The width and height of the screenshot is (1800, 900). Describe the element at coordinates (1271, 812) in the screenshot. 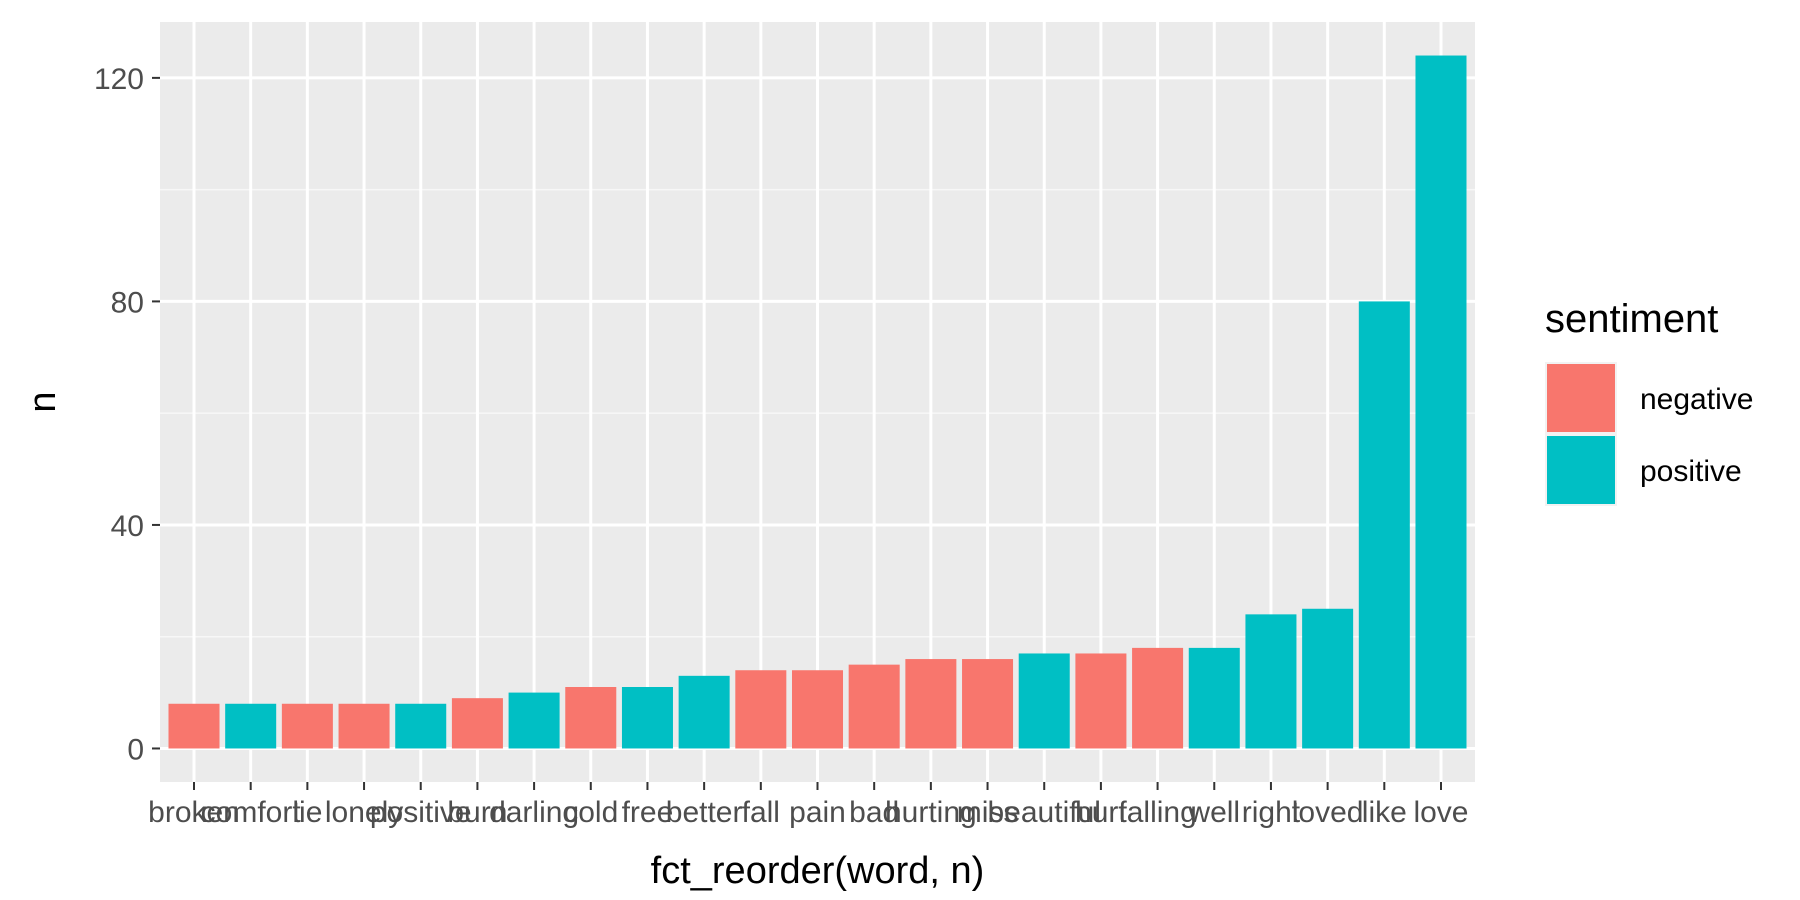

I see `x-tick-label: right` at that location.